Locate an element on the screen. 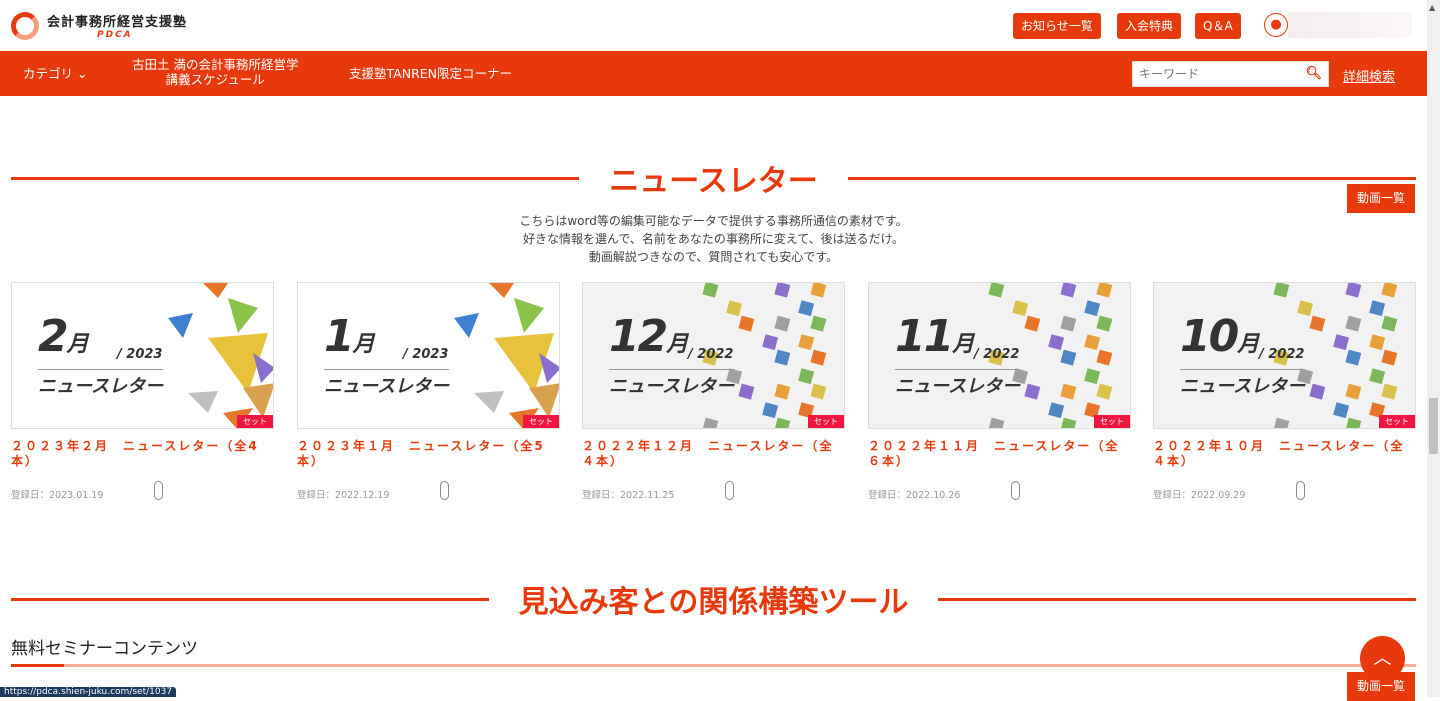  scroll-up-icon: ▲ is located at coordinates (1432, 7).